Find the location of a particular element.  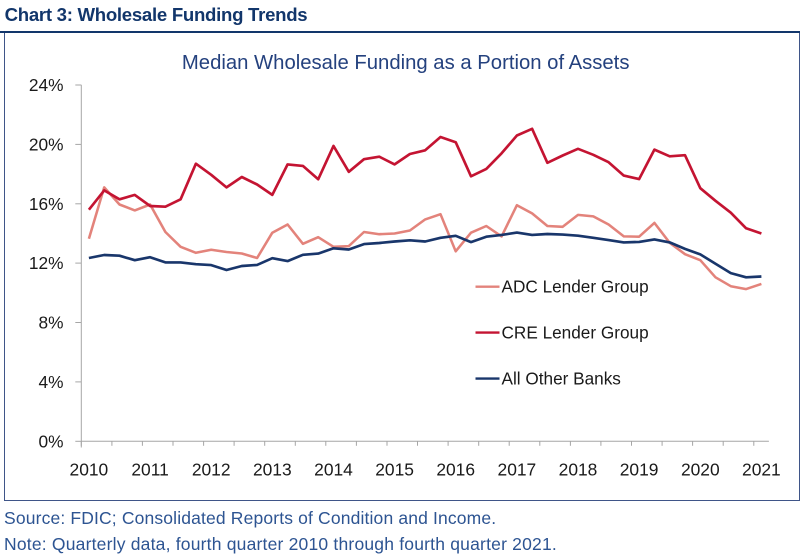

svg-text: 2014 is located at coordinates (333, 469).